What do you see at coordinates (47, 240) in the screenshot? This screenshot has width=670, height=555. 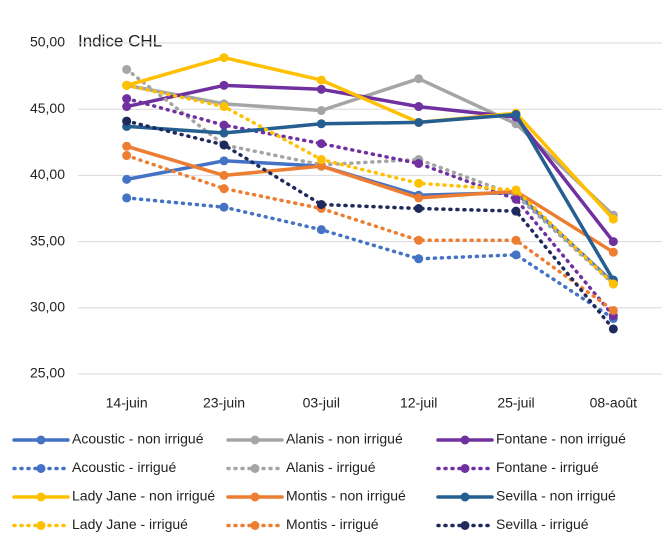 I see `y-tick-label: 35,00` at bounding box center [47, 240].